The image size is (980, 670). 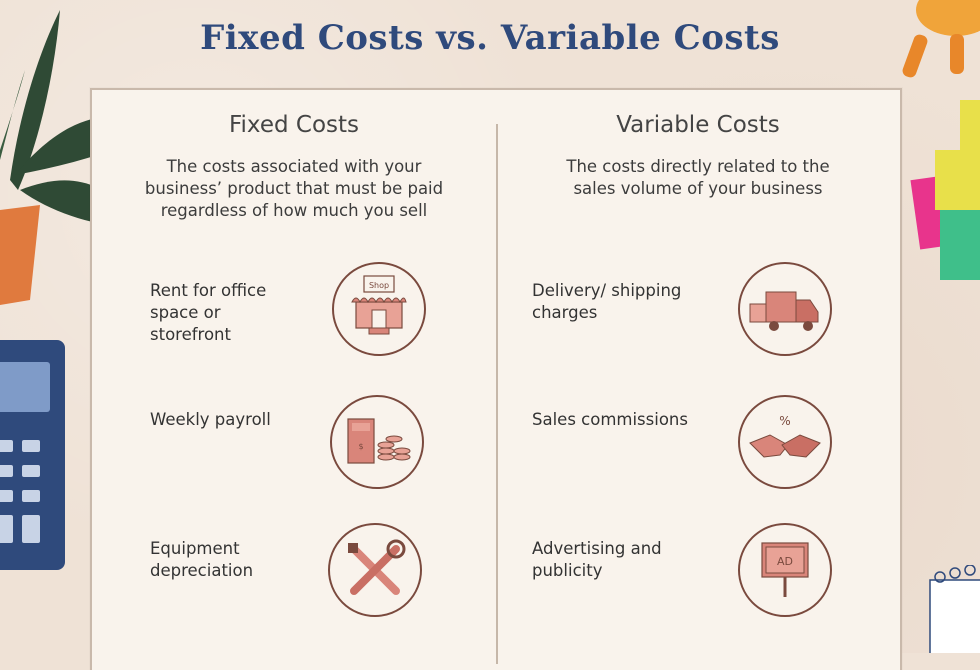 I want to click on storefront-icon: Shop, so click(x=379, y=309).